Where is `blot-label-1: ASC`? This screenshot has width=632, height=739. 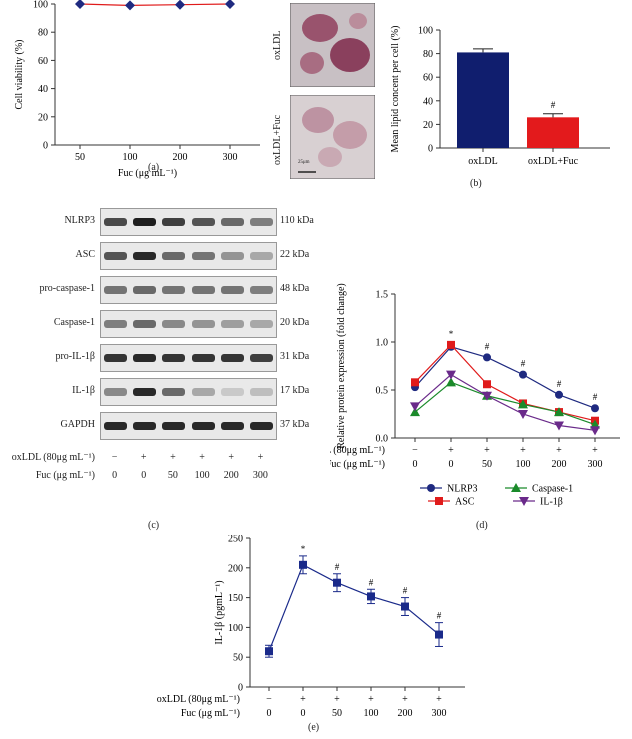 blot-label-1: ASC is located at coordinates (85, 254).